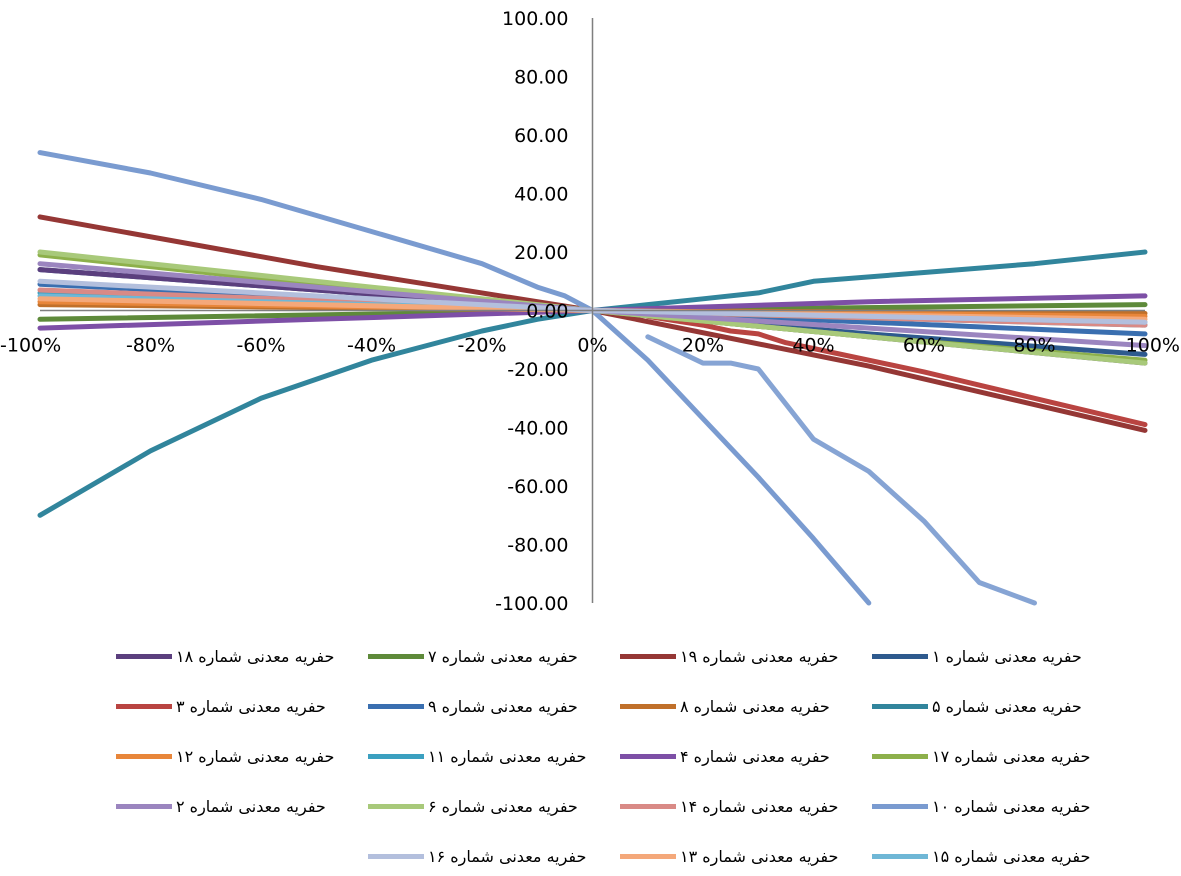 This screenshot has width=1181, height=876. Describe the element at coordinates (535, 19) in the screenshot. I see `y-tick-label: 100.00` at that location.